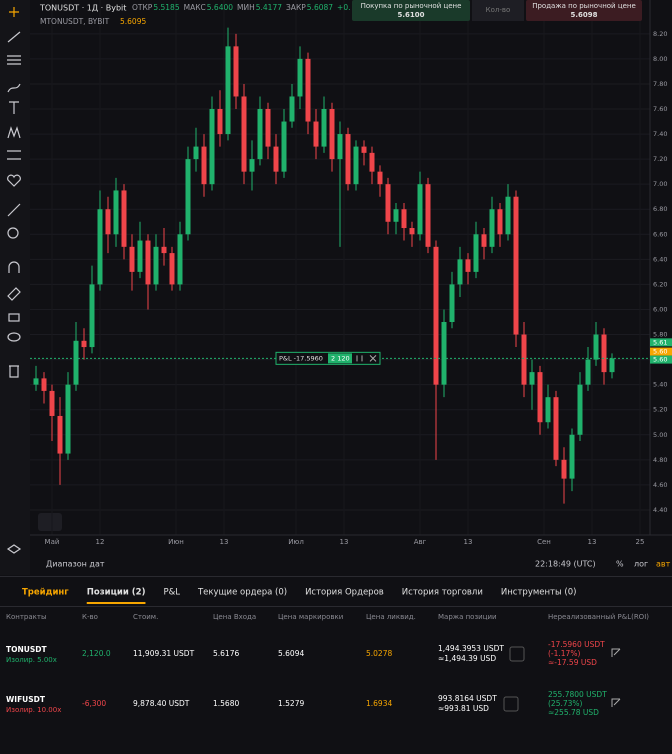 The height and width of the screenshot is (754, 672). Describe the element at coordinates (176, 542) in the screenshot. I see `x-tick-label: Июн` at that location.